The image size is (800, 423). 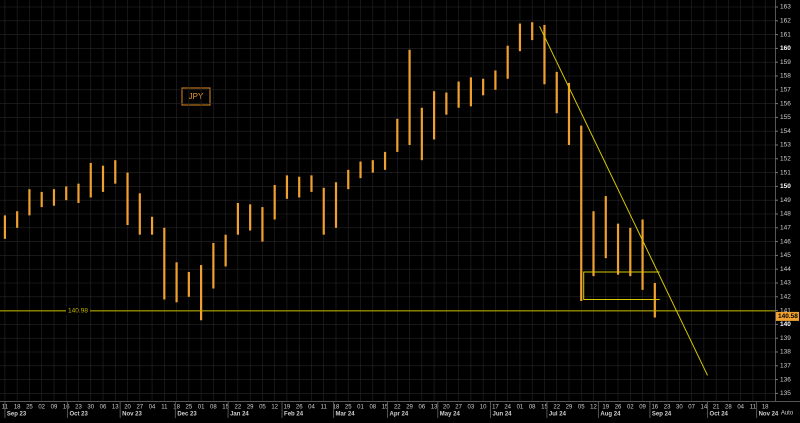 What do you see at coordinates (450, 415) in the screenshot?
I see `month-label: May 24` at bounding box center [450, 415].